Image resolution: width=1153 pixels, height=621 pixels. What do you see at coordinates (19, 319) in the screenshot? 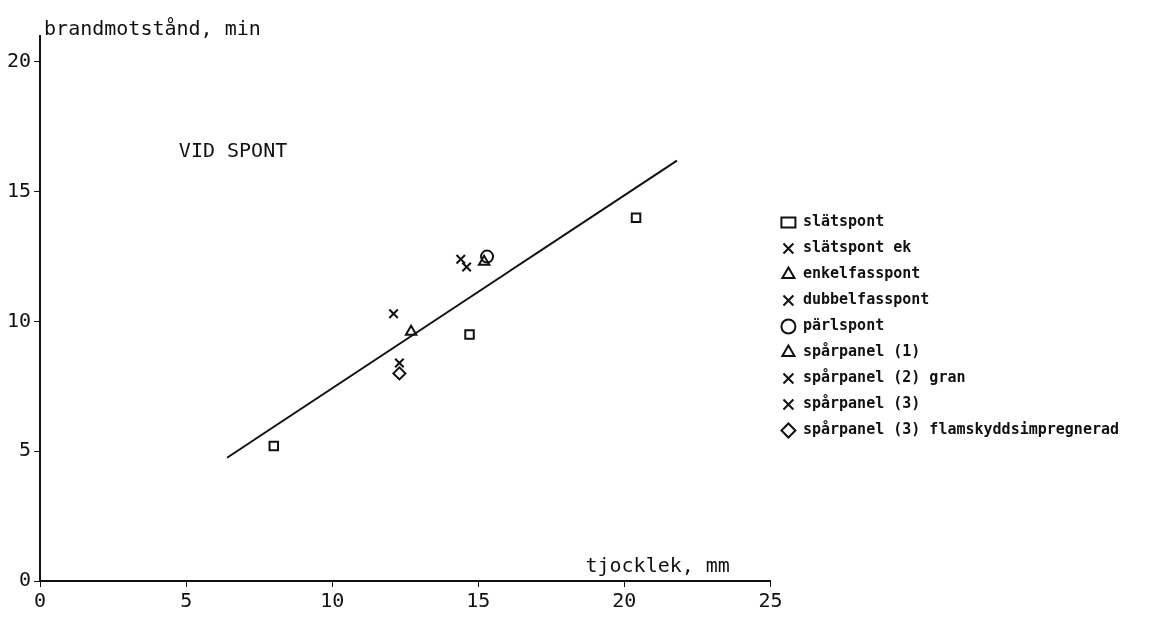
I see `y-tick-label: 10` at bounding box center [19, 319].